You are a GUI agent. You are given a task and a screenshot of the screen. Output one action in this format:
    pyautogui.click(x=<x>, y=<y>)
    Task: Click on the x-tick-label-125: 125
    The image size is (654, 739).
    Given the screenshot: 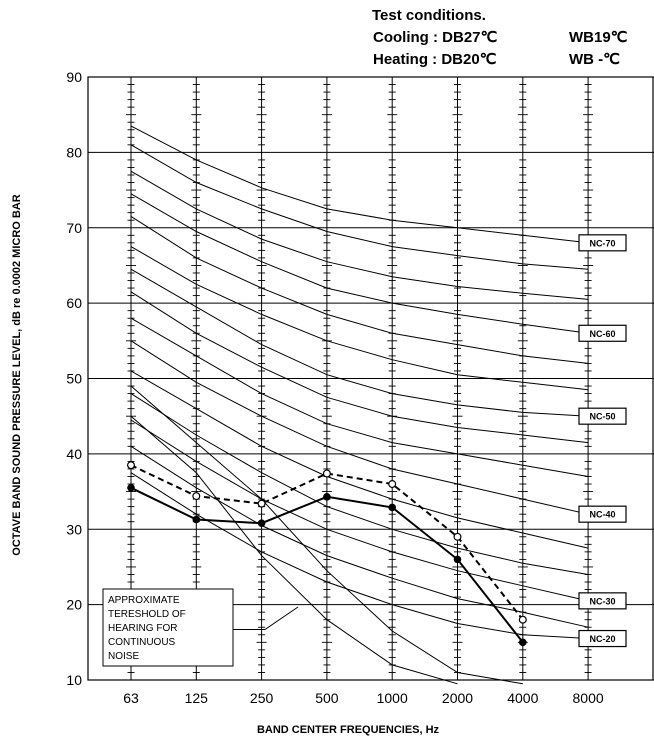 What is the action you would take?
    pyautogui.click(x=197, y=698)
    